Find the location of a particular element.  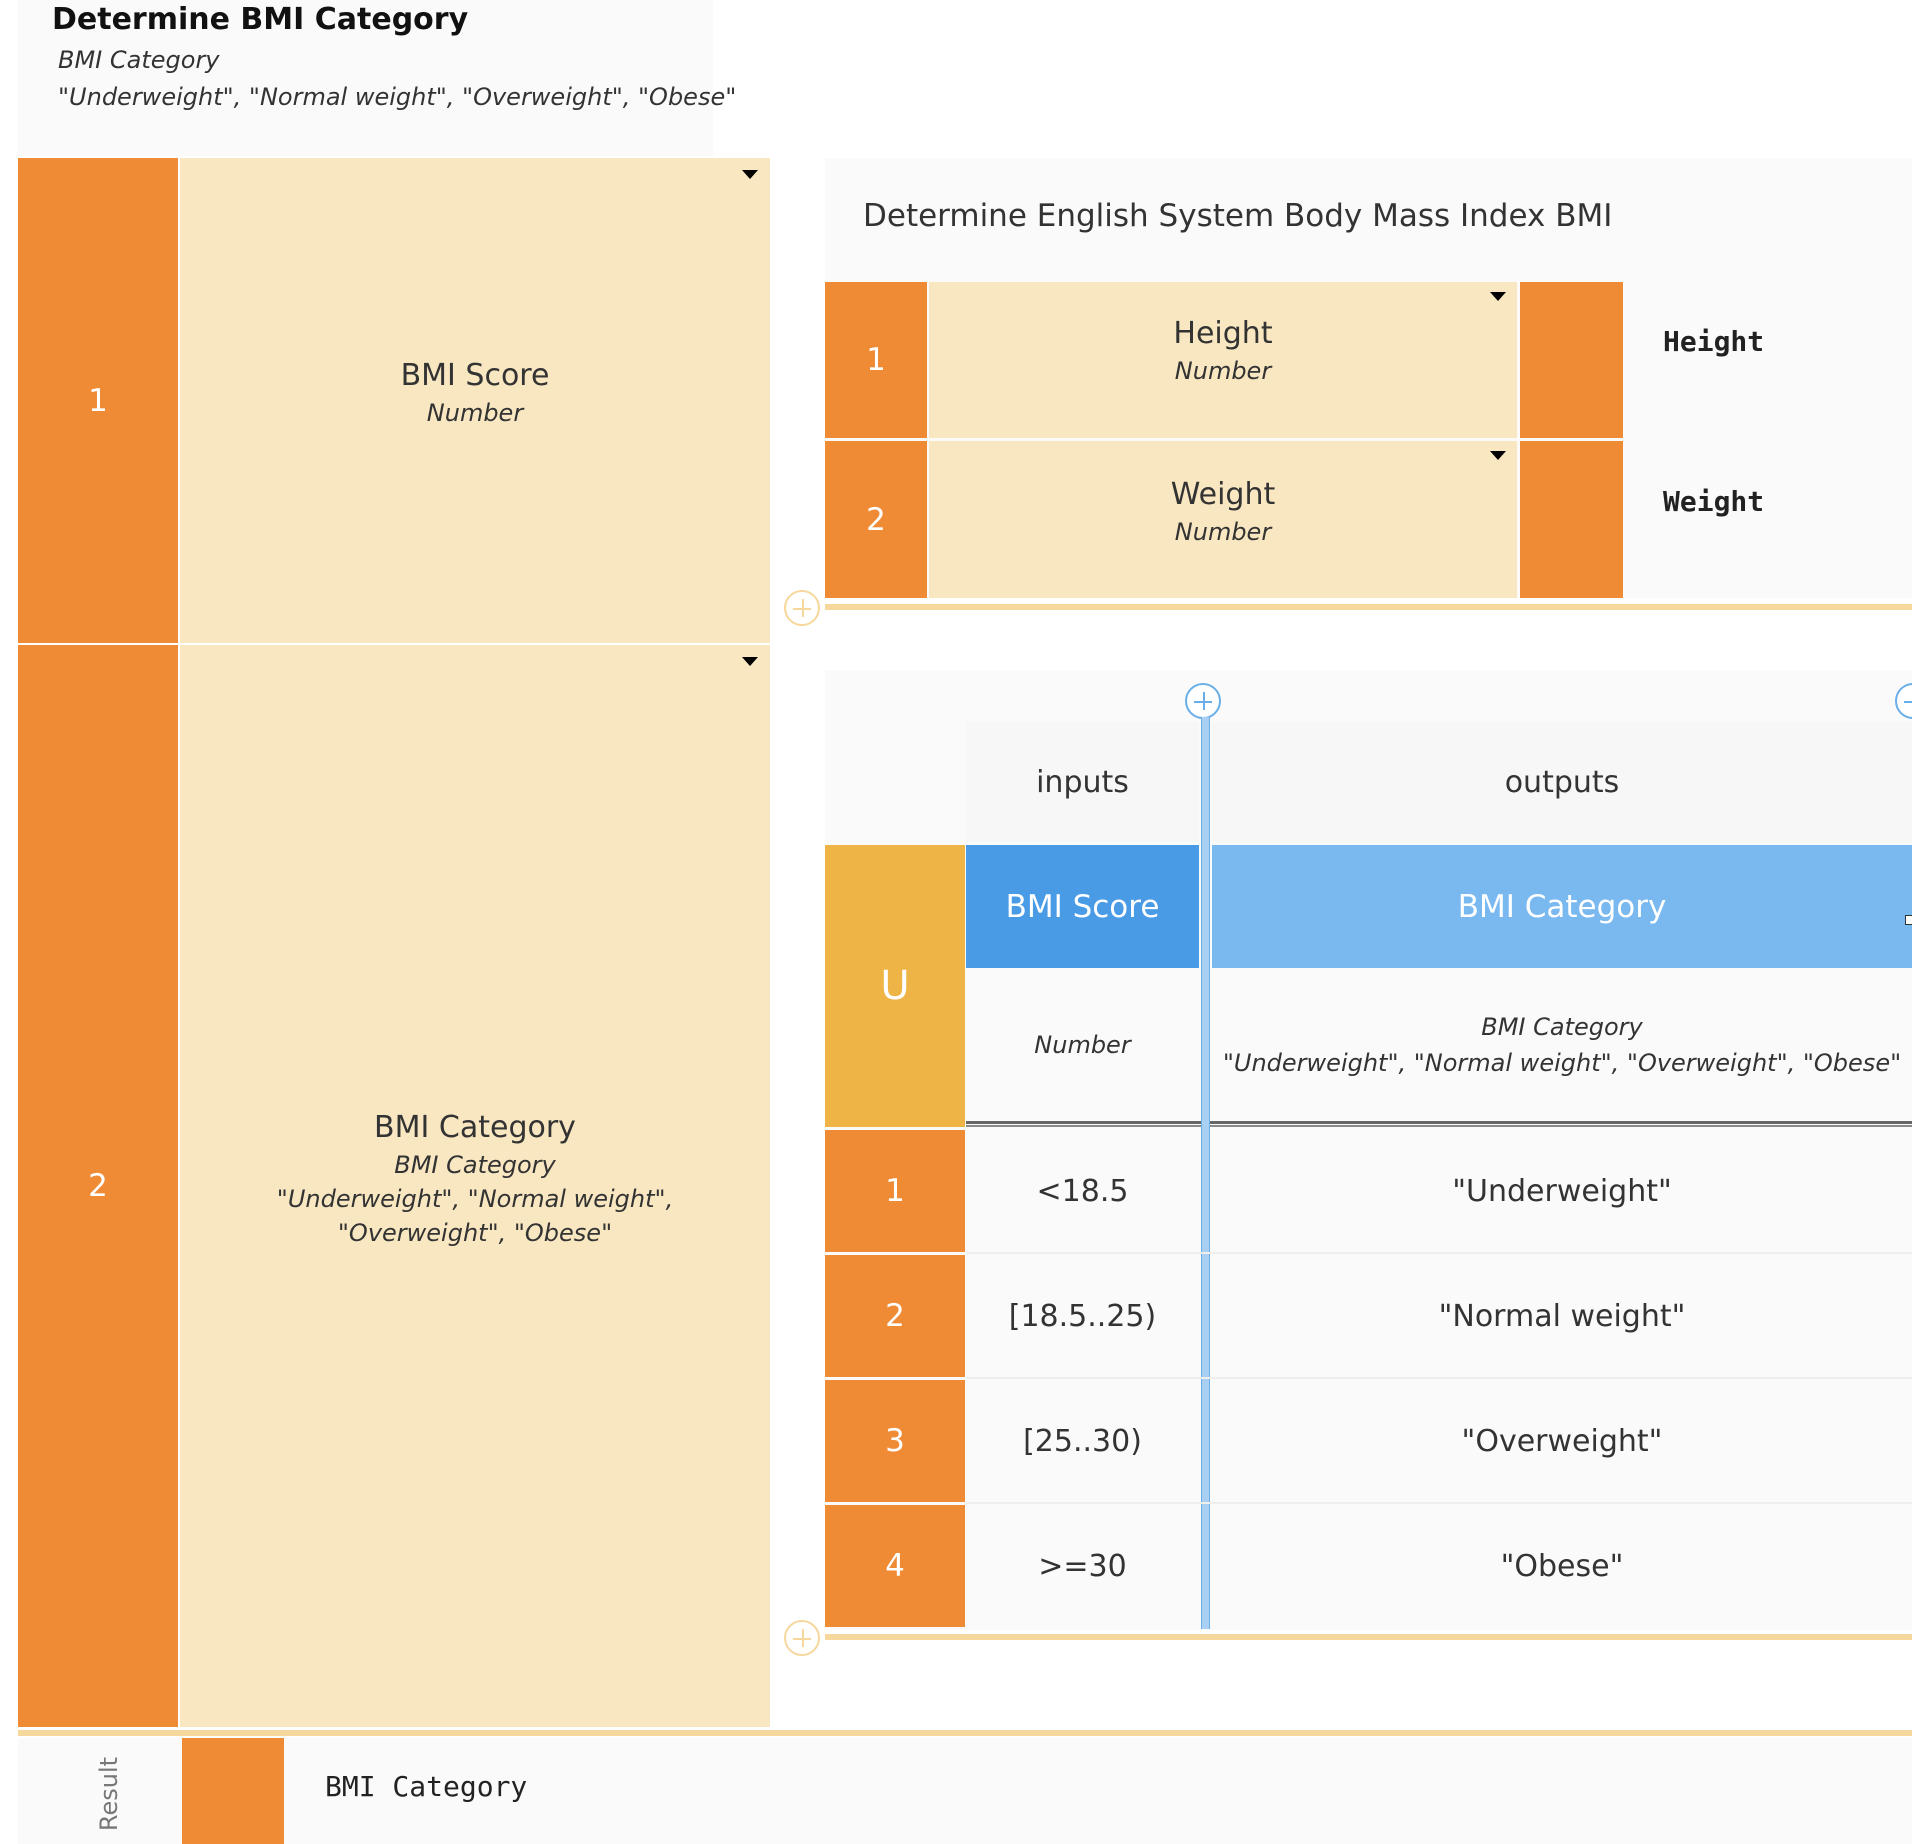

input-column-type: Number is located at coordinates (1082, 1045).